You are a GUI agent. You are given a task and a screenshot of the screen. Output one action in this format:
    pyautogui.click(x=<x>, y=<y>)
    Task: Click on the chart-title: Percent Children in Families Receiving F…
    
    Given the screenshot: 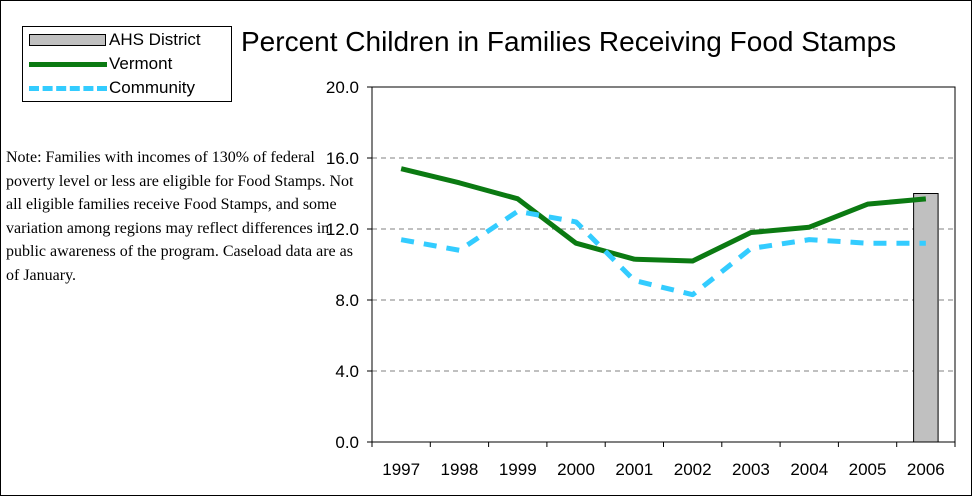 What is the action you would take?
    pyautogui.click(x=569, y=41)
    